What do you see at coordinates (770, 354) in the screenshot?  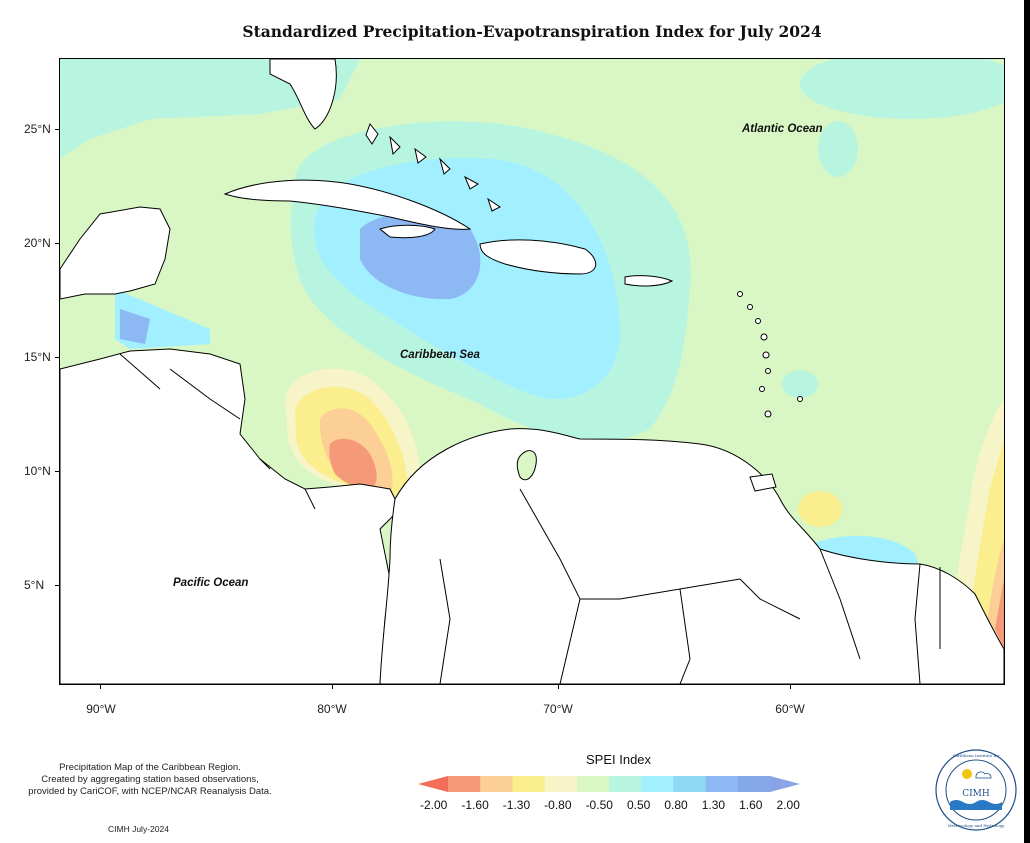 I see `land-lesser-antilles` at bounding box center [770, 354].